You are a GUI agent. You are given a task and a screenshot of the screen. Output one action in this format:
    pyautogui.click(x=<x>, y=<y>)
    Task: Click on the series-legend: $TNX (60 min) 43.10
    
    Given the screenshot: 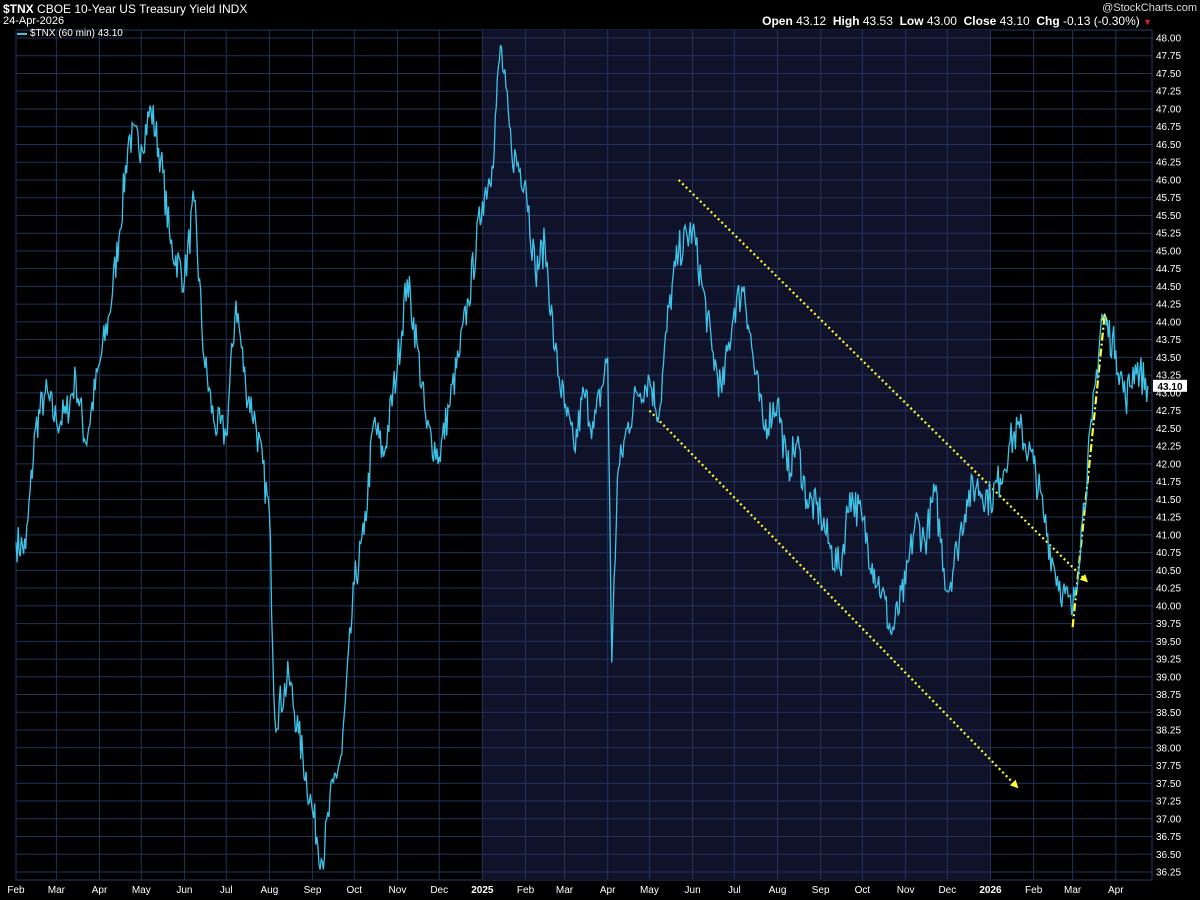 What is the action you would take?
    pyautogui.click(x=70, y=33)
    